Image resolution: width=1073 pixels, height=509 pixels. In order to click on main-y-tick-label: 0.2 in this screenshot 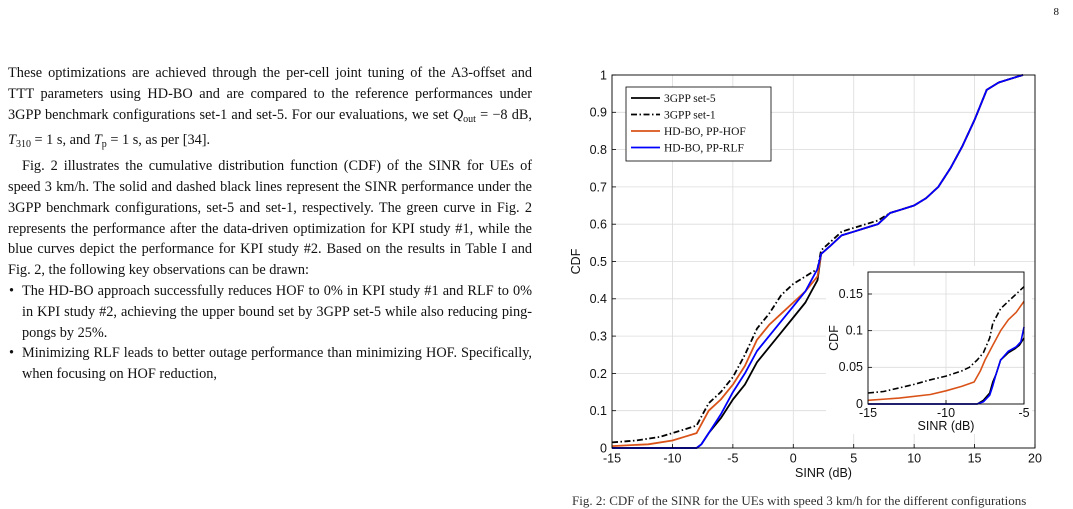, I will do `click(598, 374)`.